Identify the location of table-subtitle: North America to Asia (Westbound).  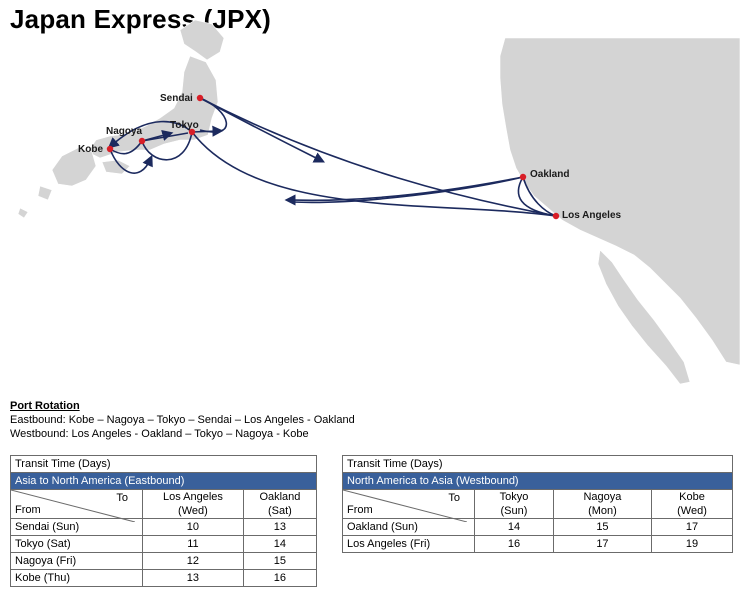
(537, 481).